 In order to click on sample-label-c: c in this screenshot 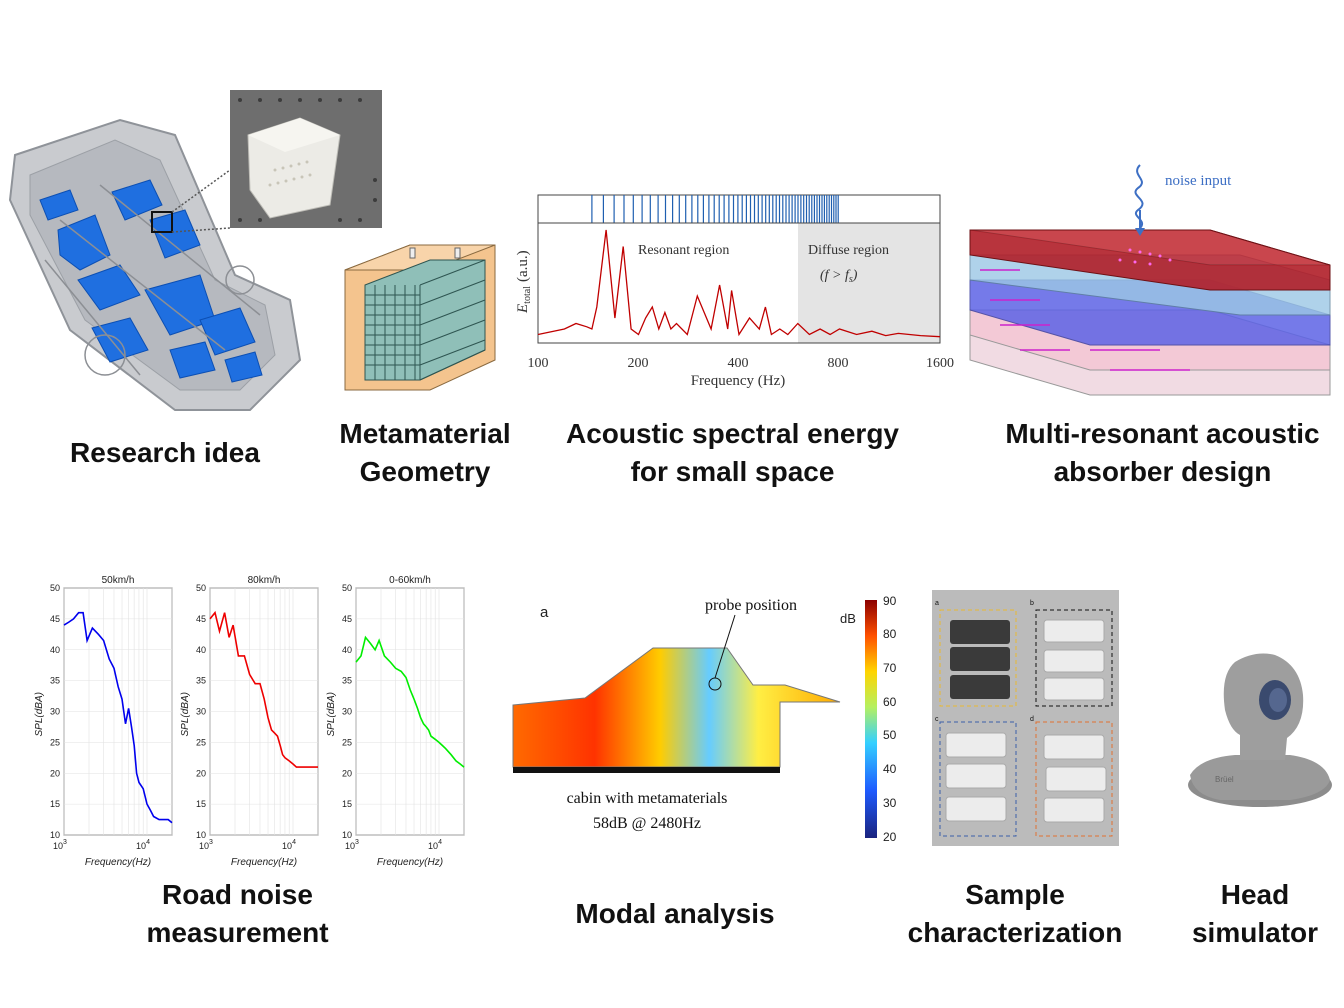, I will do `click(937, 719)`.